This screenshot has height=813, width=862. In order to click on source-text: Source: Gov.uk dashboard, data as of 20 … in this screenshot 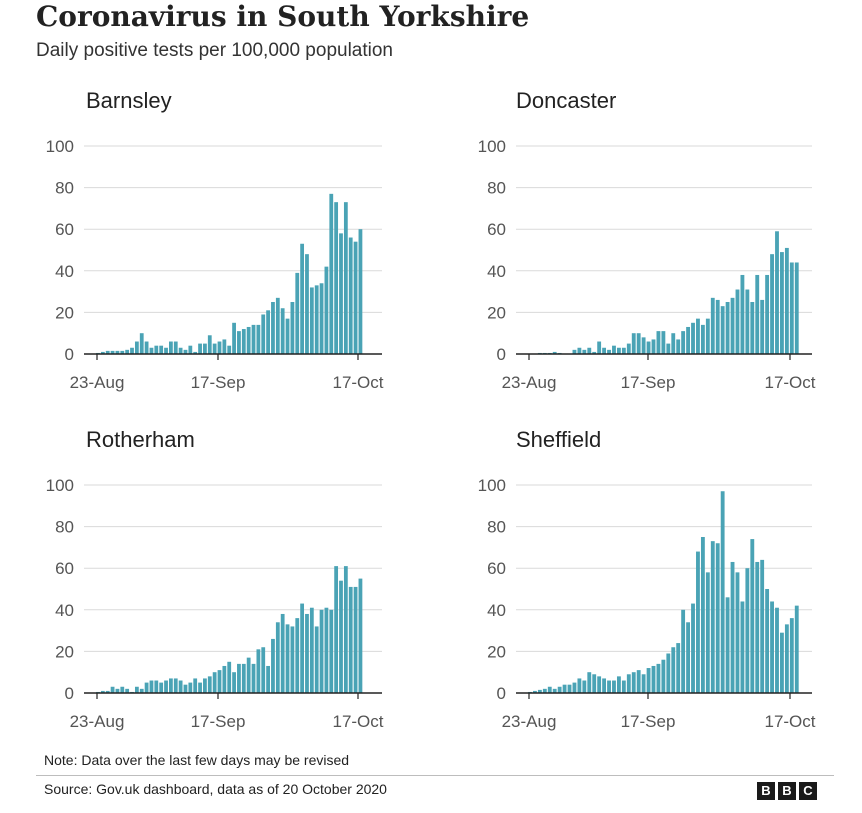, I will do `click(215, 789)`.